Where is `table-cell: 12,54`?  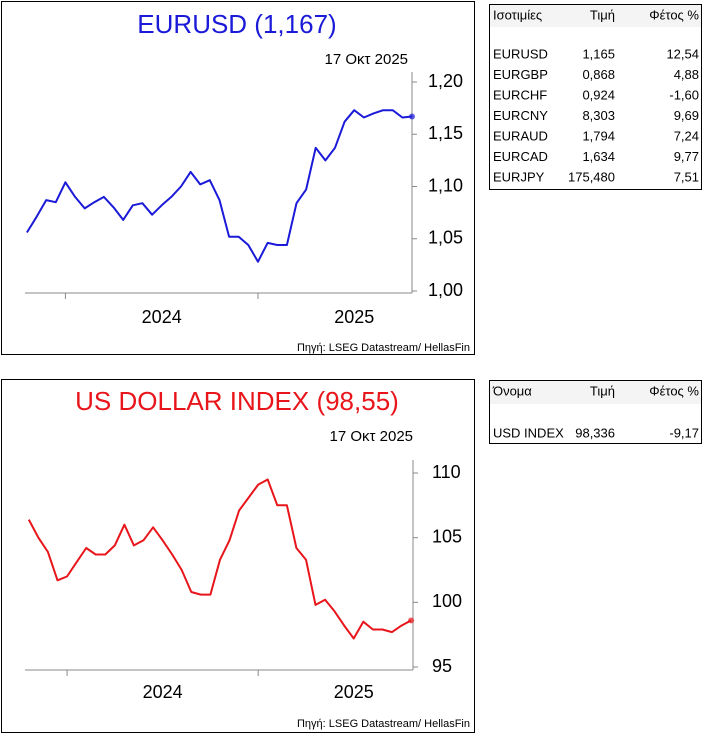
table-cell: 12,54 is located at coordinates (682, 53).